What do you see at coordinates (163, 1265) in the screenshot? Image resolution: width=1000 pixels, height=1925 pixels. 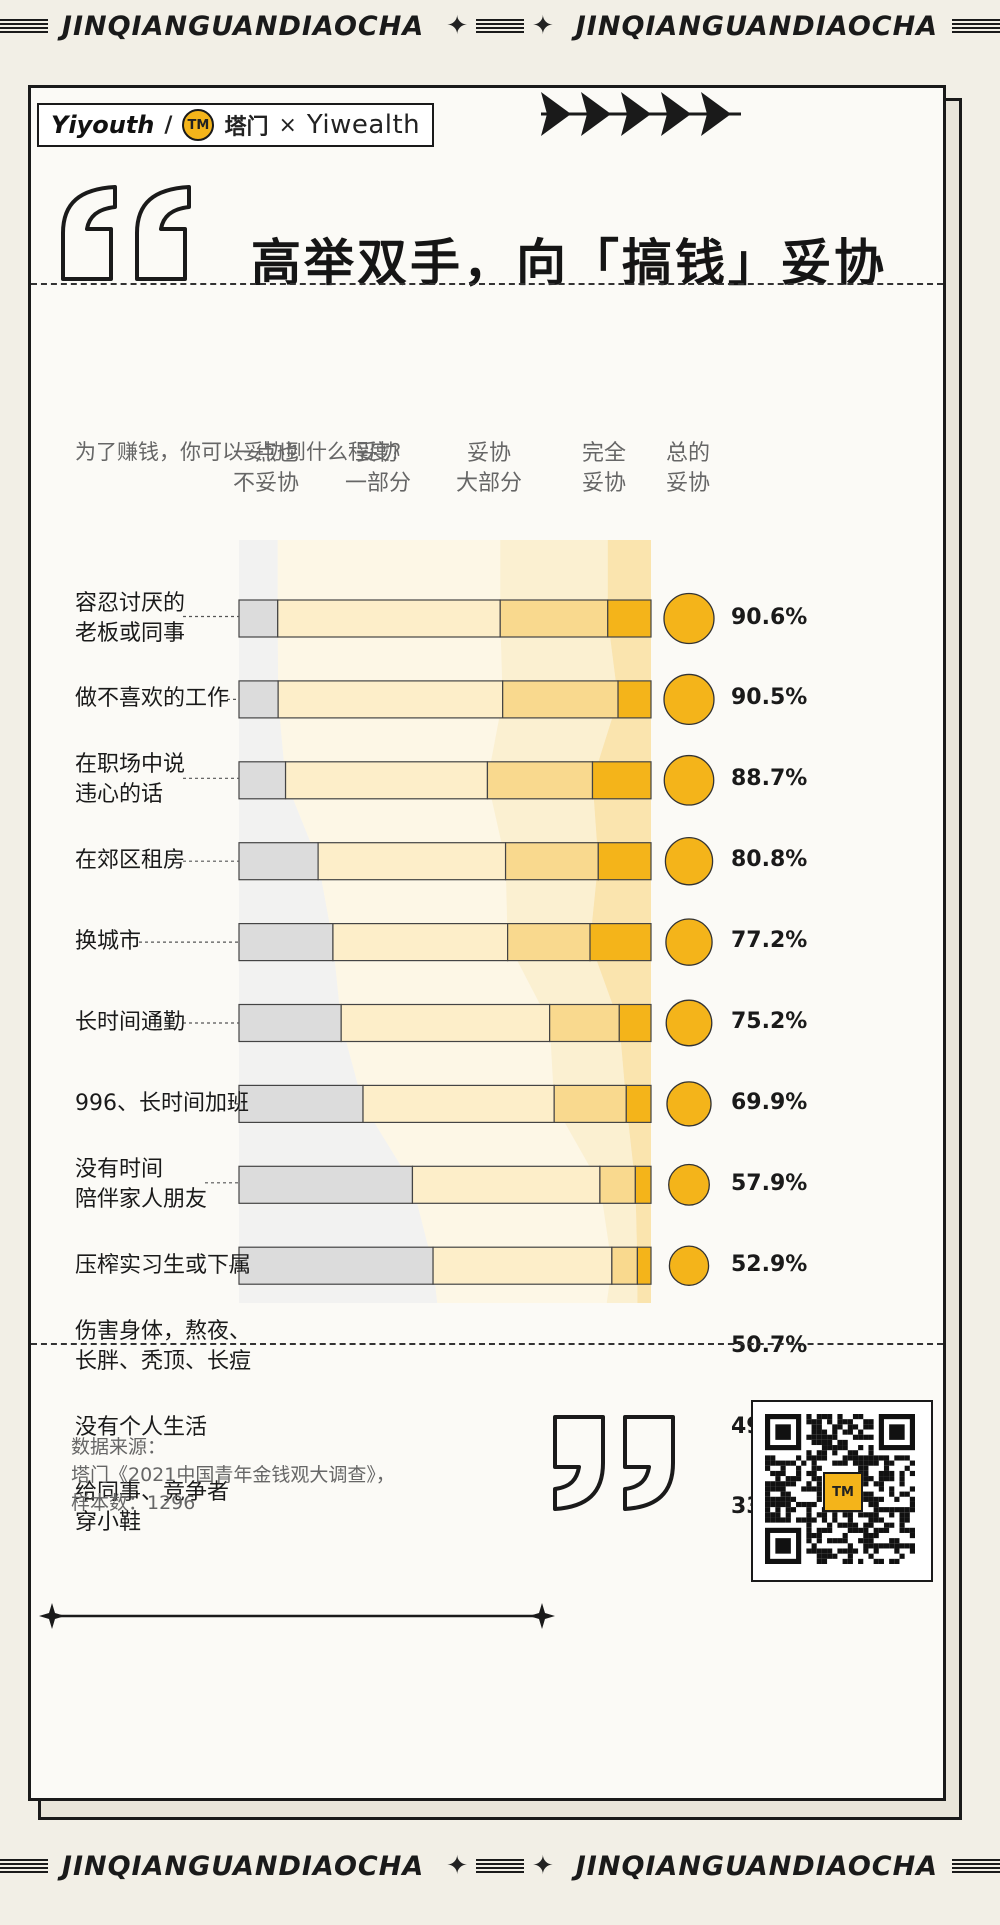 I see `category-label-line: 压榨实习生或下属` at bounding box center [163, 1265].